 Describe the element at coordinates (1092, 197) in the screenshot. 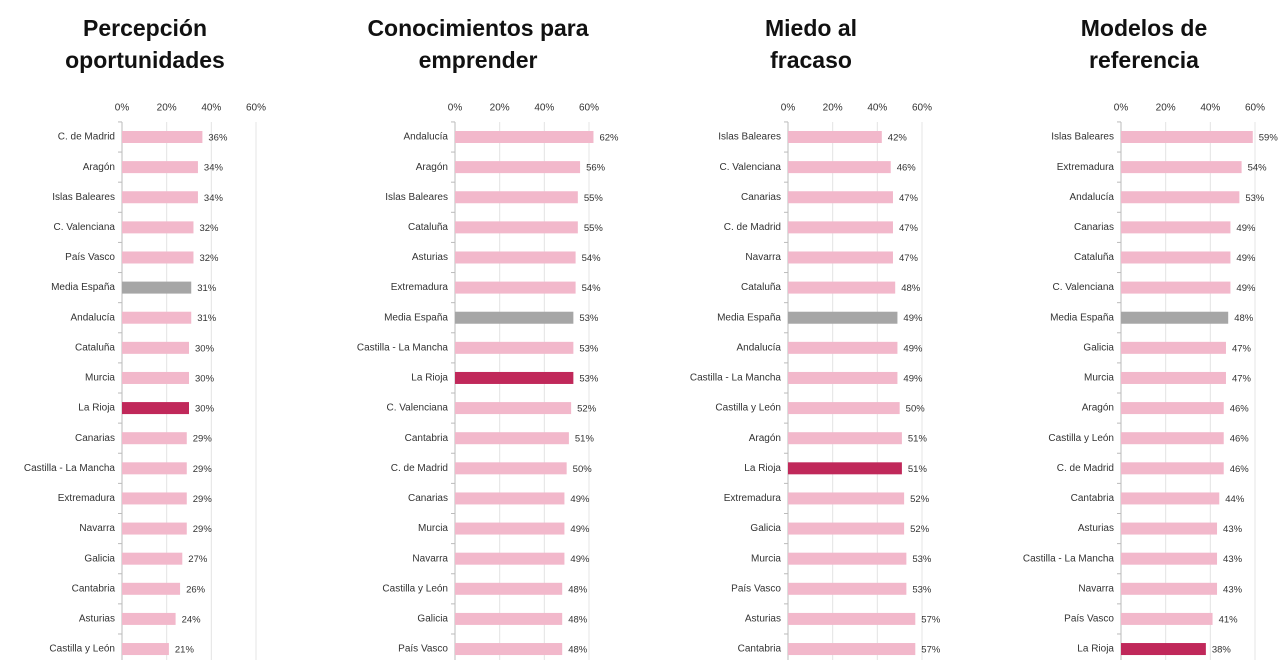

I see `y-tick-label: Andalucía` at that location.